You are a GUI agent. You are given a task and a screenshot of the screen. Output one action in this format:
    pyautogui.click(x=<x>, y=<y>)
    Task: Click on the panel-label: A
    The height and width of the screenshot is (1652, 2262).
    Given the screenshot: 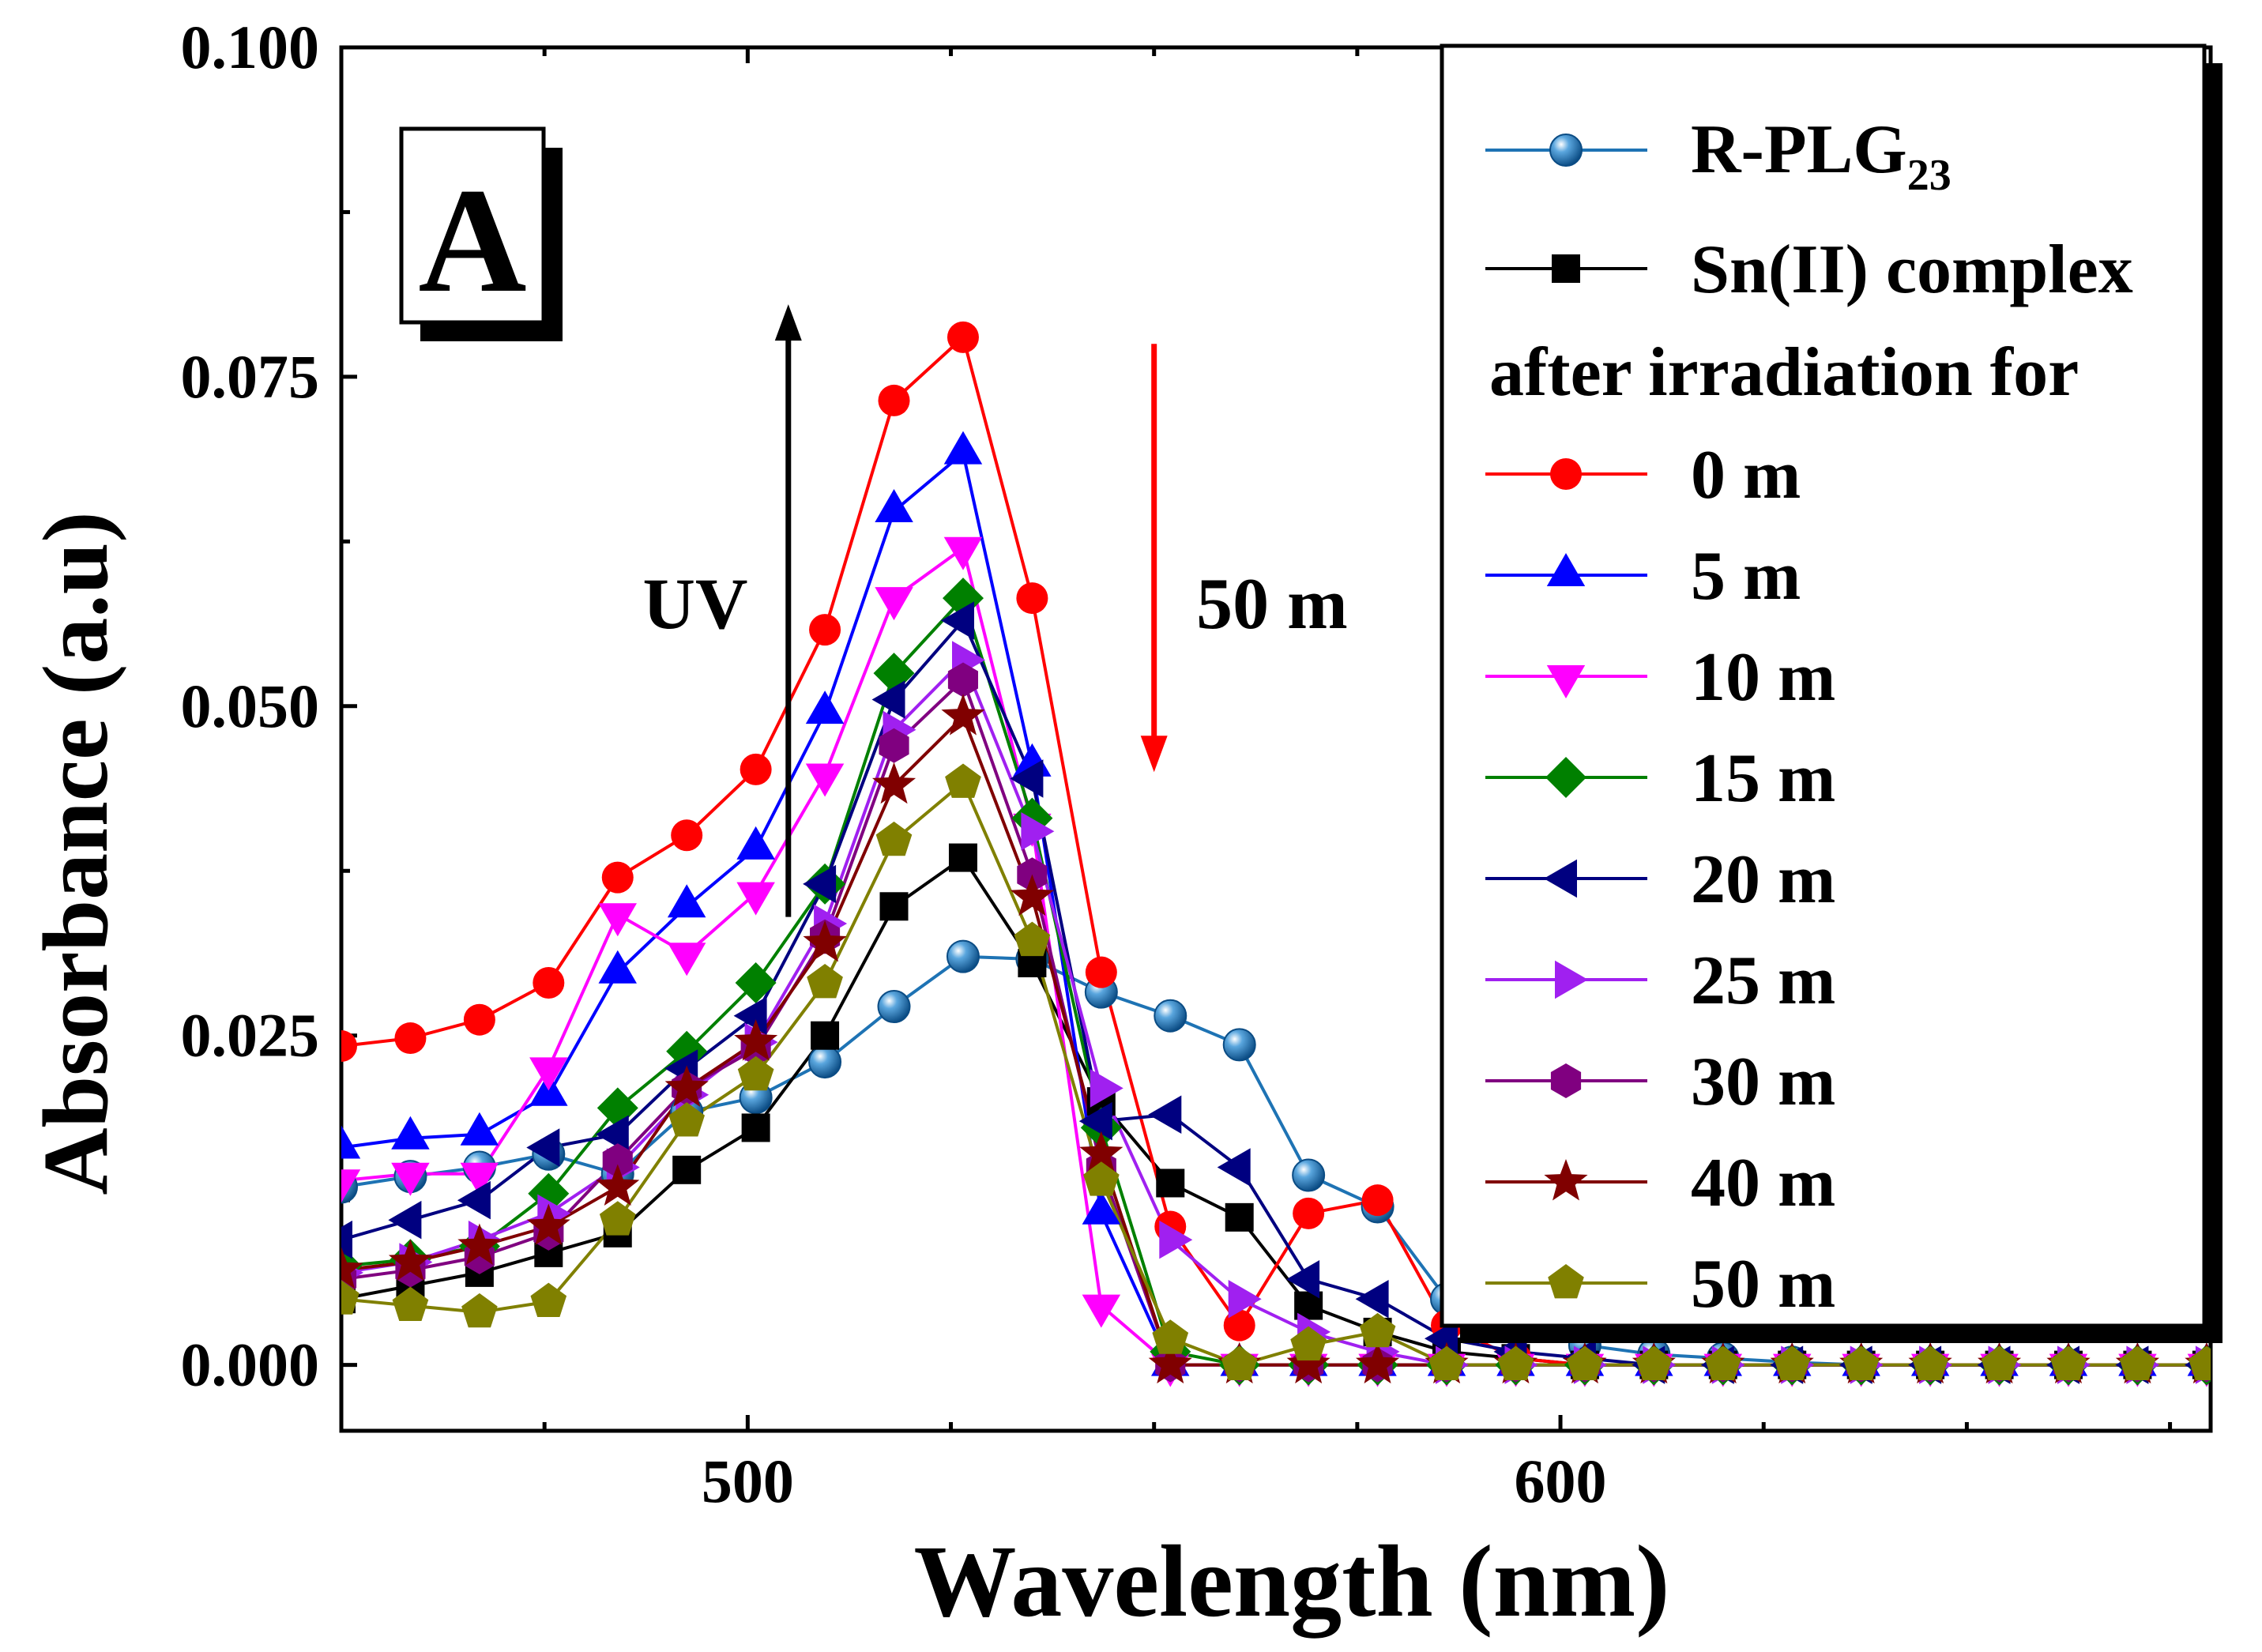 What is the action you would take?
    pyautogui.click(x=481, y=233)
    